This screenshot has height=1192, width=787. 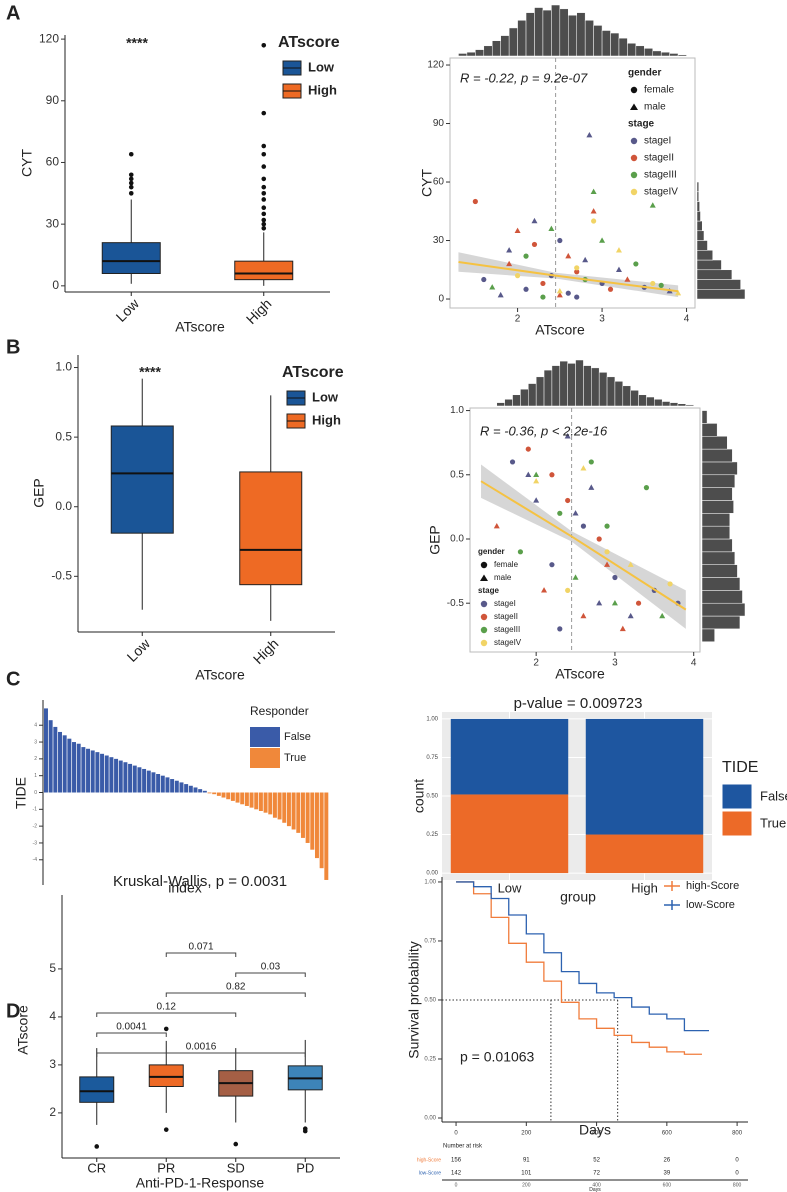 I want to click on y-axis-label: CYT, so click(x=427, y=183).